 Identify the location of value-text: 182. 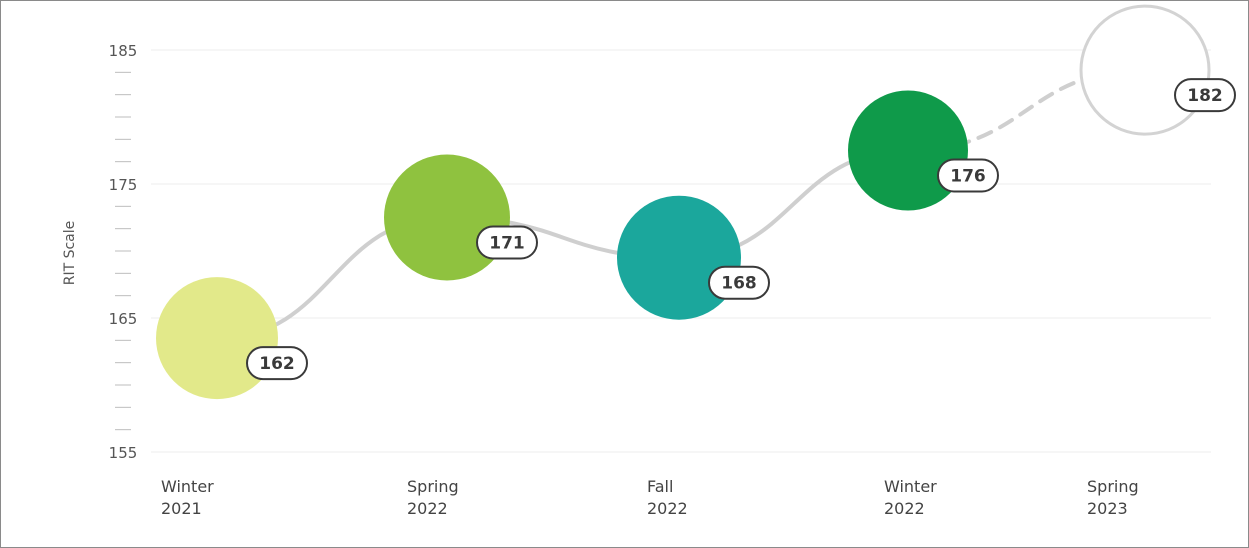
(1205, 96).